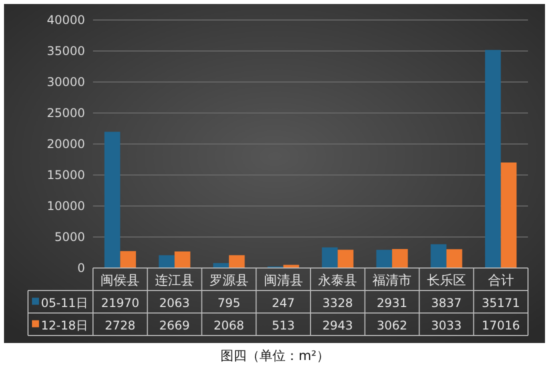 The height and width of the screenshot is (375, 550). What do you see at coordinates (392, 325) in the screenshot?
I see `data-label: 3062` at bounding box center [392, 325].